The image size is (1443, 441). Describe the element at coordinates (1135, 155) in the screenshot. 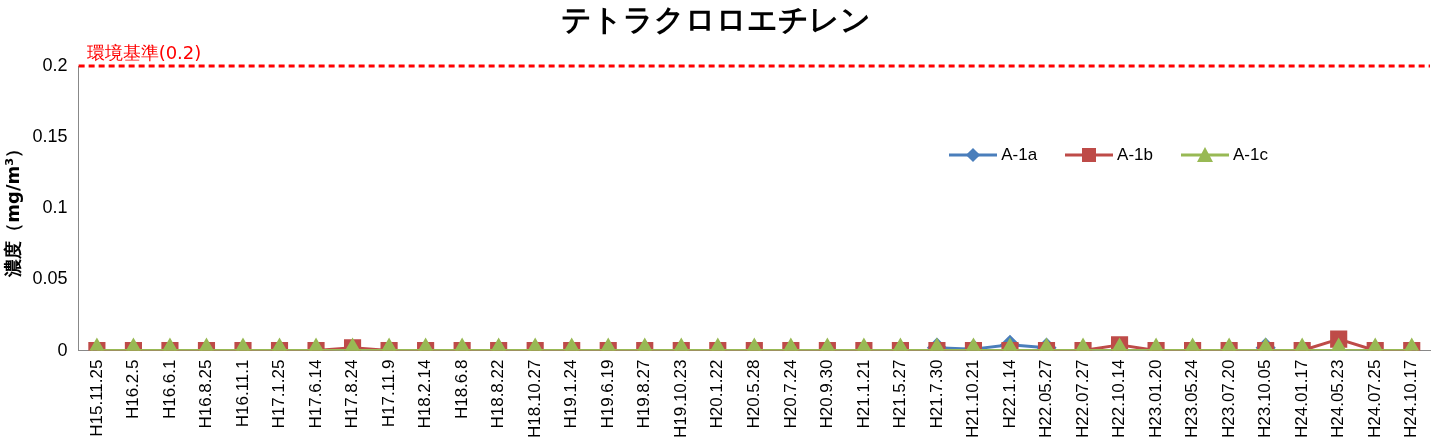

I see `legend-label: A-1b` at that location.